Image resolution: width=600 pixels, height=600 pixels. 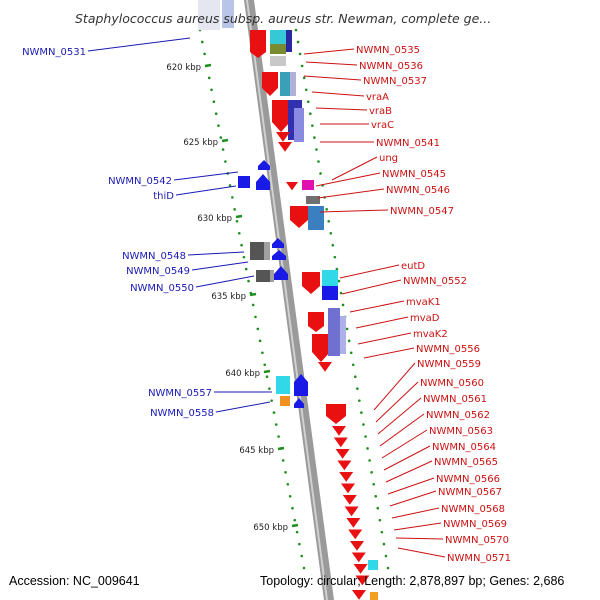 I want to click on right-gene-label: NWMN_0537, so click(x=395, y=81).